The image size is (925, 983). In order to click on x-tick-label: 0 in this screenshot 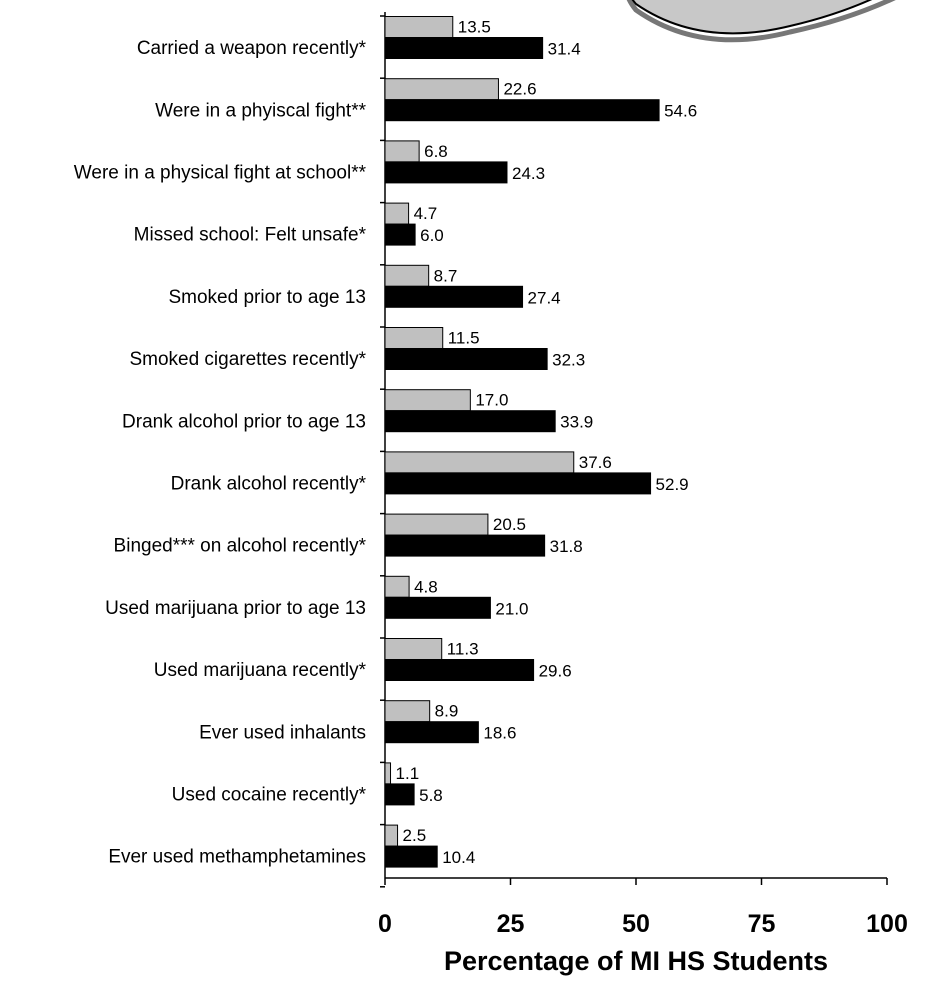, I will do `click(385, 924)`.